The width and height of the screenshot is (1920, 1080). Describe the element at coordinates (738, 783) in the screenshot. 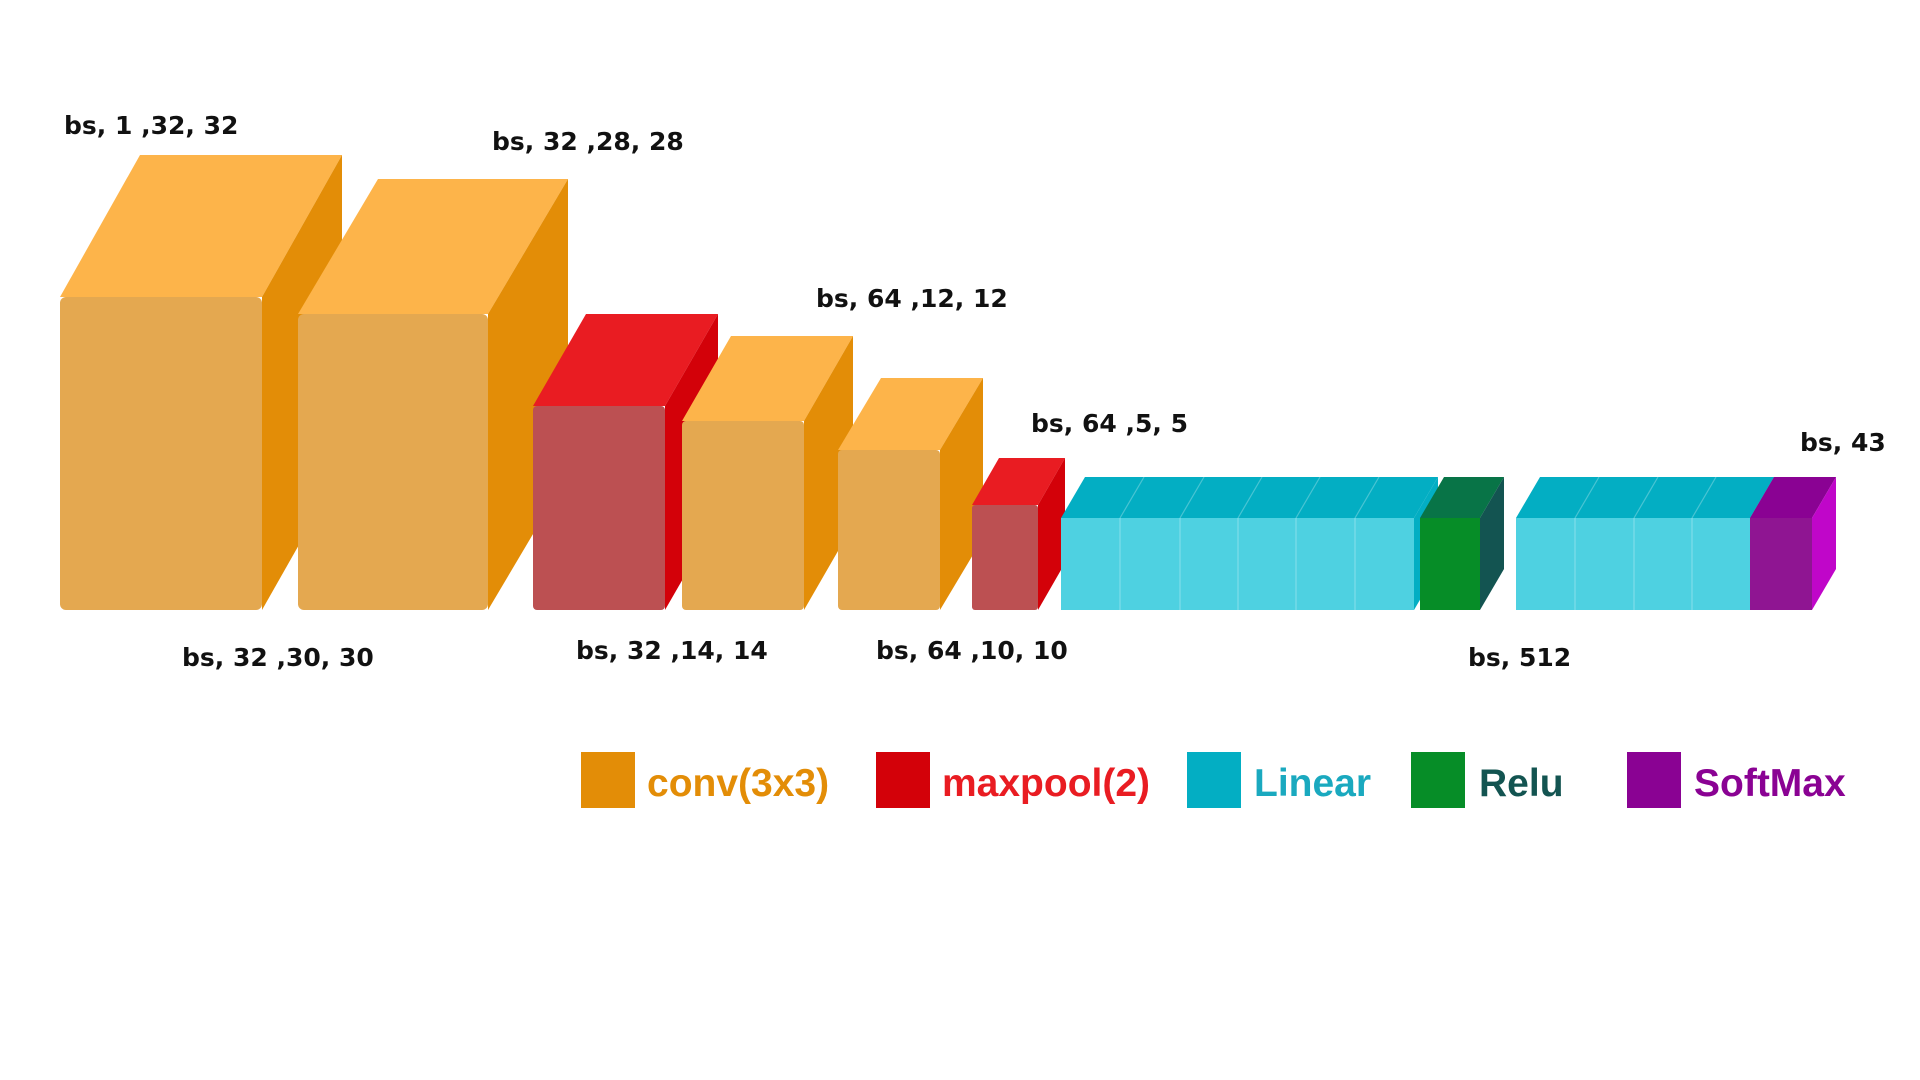

I see `legend-label-conv: conv(3x3)` at that location.